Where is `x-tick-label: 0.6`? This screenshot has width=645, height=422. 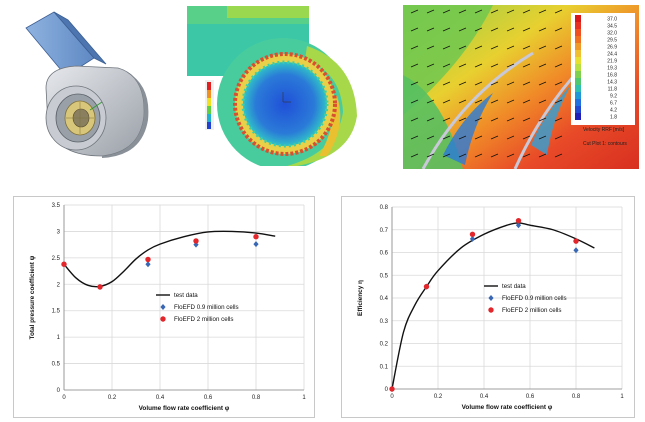 x-tick-label: 0.6 is located at coordinates (208, 398).